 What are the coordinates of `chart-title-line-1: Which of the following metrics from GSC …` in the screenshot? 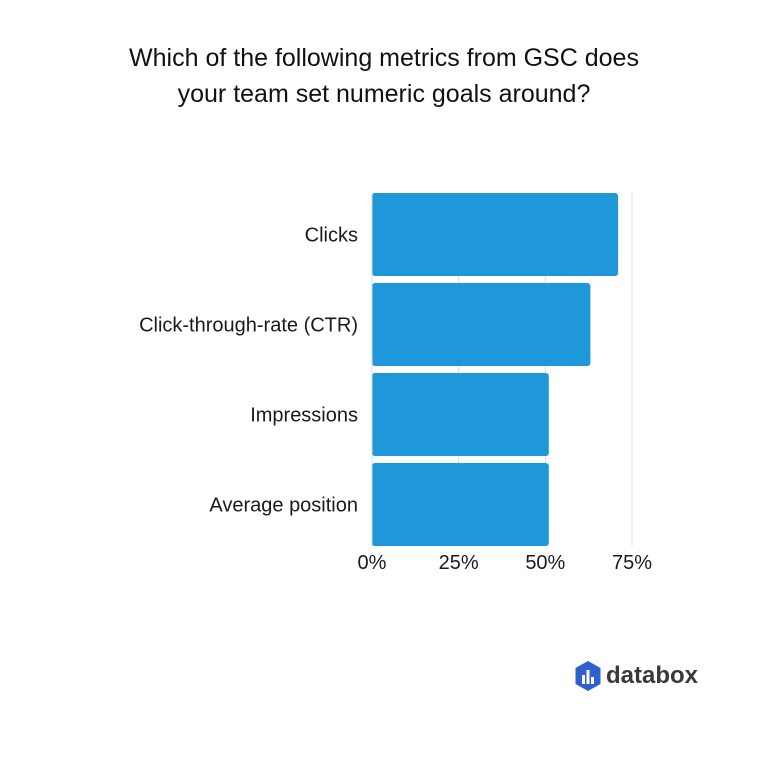 It's located at (384, 58).